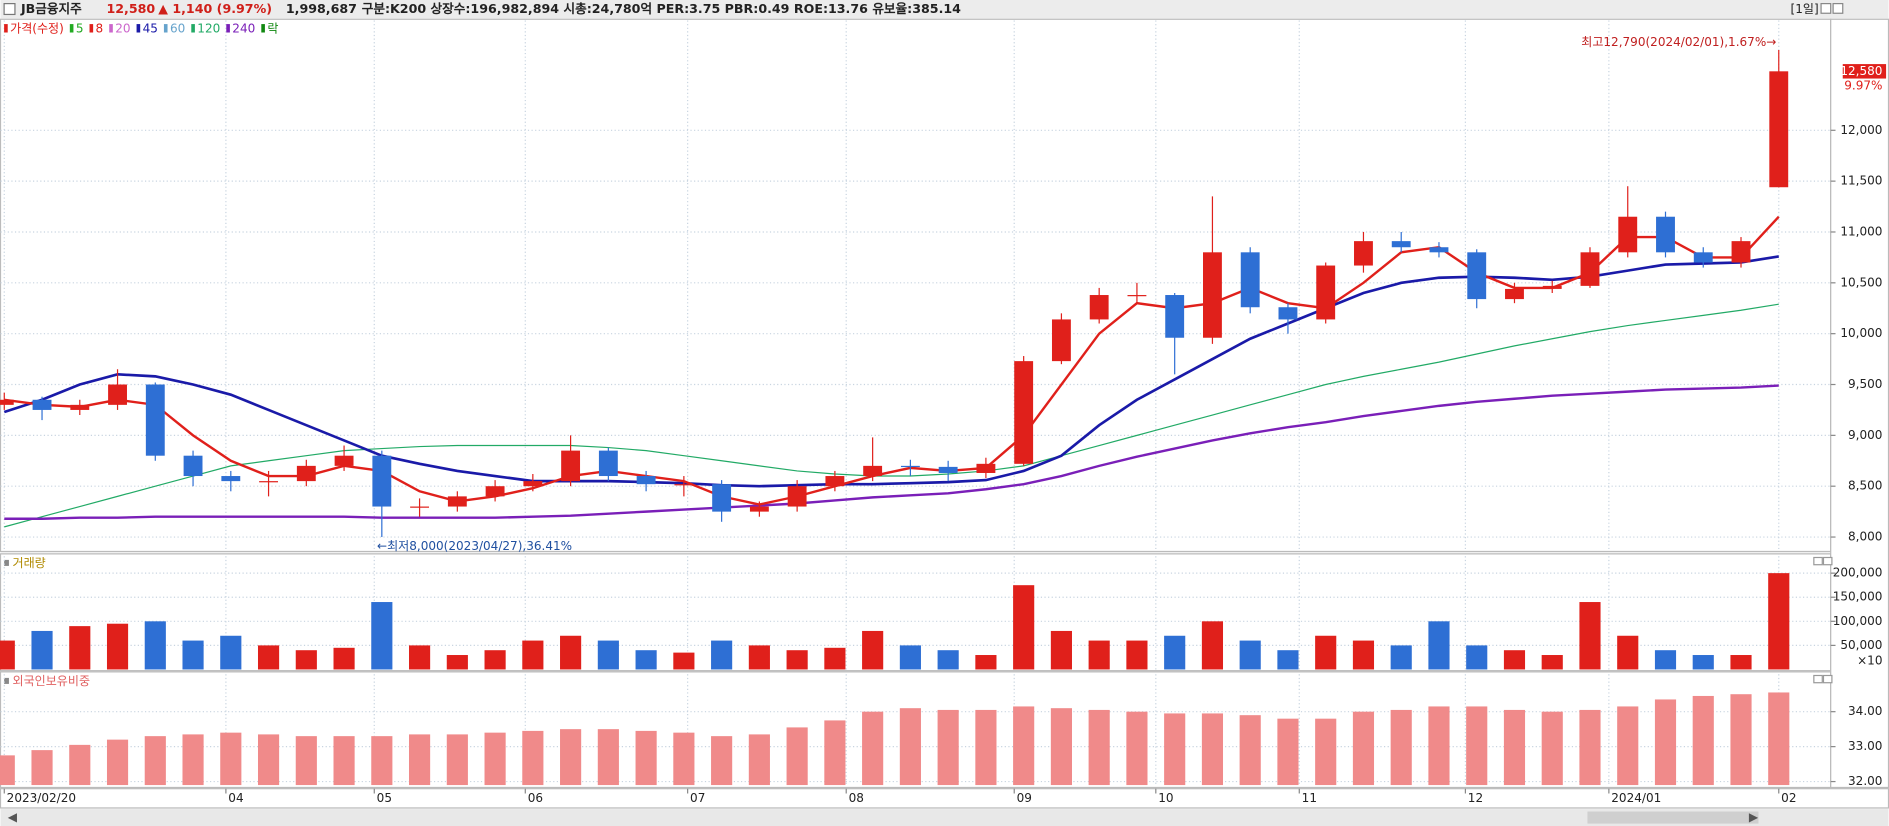 Image resolution: width=1889 pixels, height=826 pixels. Describe the element at coordinates (1475, 798) in the screenshot. I see `x-tick-label: 12` at that location.